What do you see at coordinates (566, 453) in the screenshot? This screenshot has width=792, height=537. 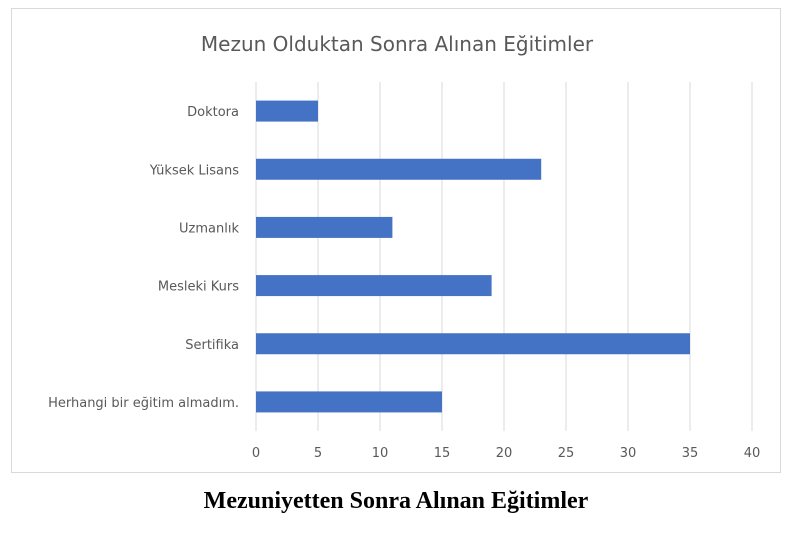 I see `x-tick-label: 25` at bounding box center [566, 453].